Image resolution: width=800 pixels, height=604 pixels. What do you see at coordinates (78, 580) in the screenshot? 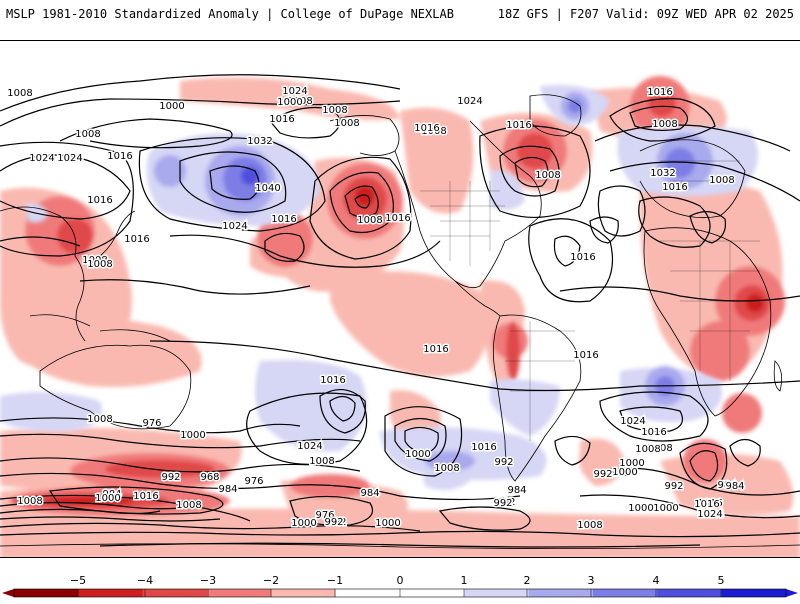
I see `colorbar-tick-label: −5` at bounding box center [78, 580].